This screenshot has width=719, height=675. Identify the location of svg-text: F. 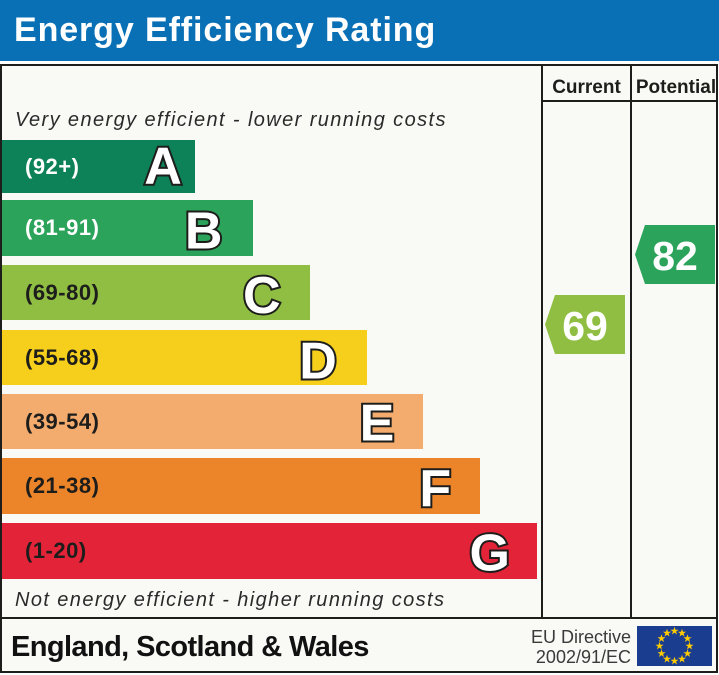
(435, 489).